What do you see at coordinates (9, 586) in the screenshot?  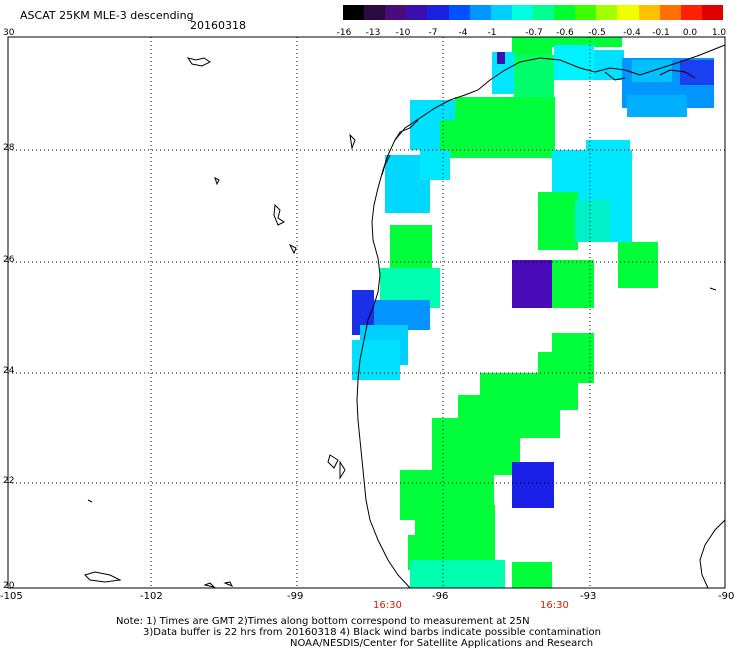 I see `lat-label: 20` at bounding box center [9, 586].